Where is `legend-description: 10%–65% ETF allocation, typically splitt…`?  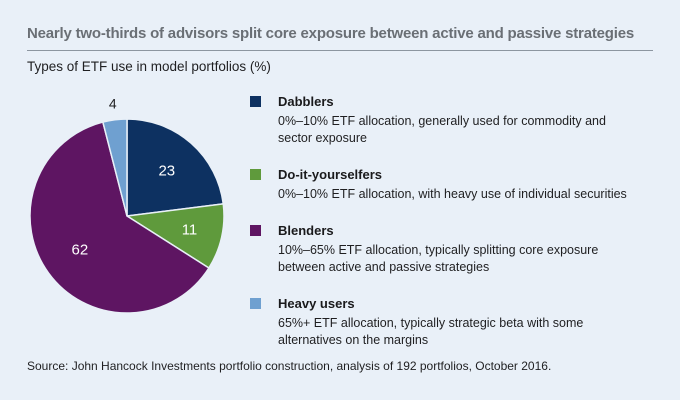
legend-description: 10%–65% ETF allocation, typically splitt… is located at coordinates (438, 258).